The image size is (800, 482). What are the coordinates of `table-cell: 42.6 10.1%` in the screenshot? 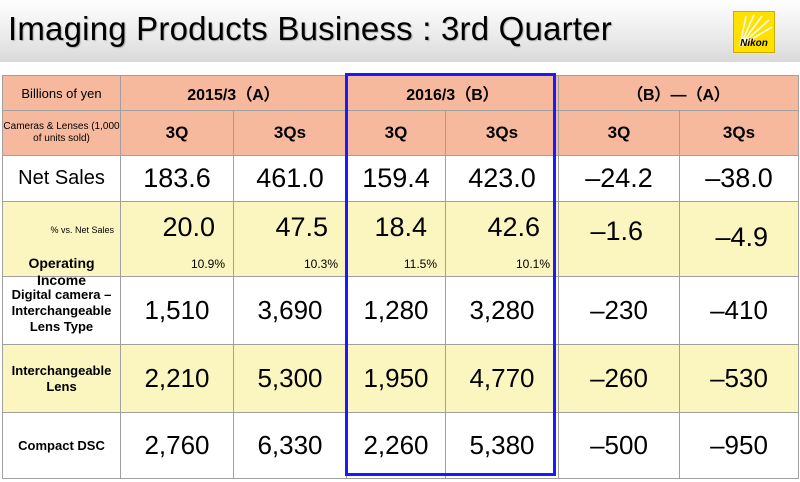 It's located at (502, 239).